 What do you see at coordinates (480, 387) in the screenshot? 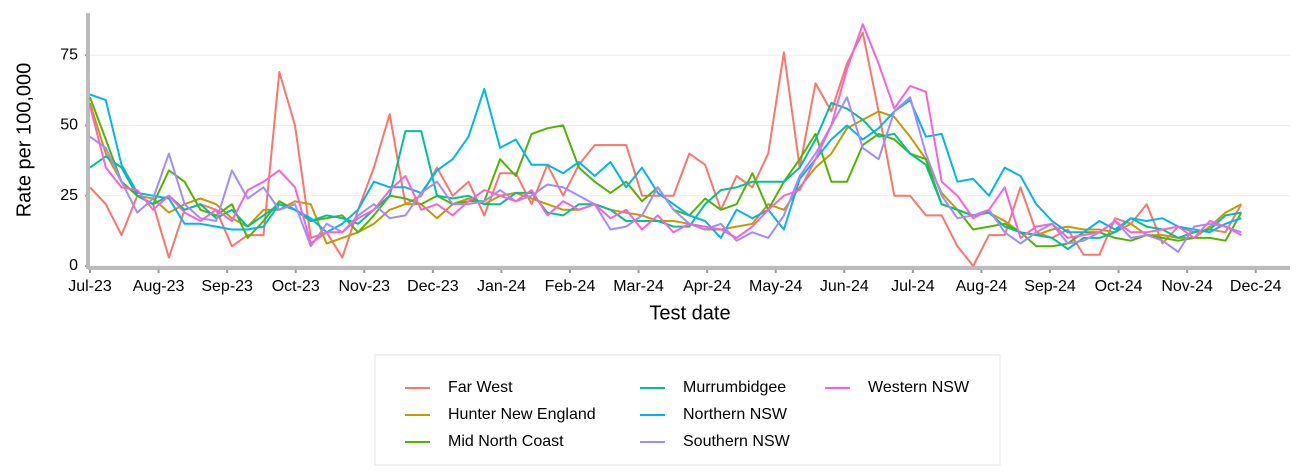
I see `legend-label: Far West` at bounding box center [480, 387].